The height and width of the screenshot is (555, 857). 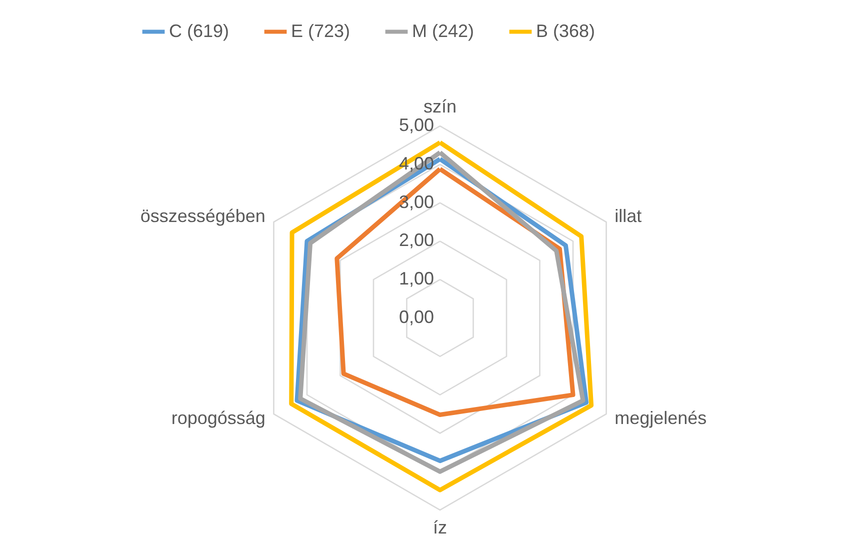 What do you see at coordinates (440, 106) in the screenshot?
I see `spoke-label: szín` at bounding box center [440, 106].